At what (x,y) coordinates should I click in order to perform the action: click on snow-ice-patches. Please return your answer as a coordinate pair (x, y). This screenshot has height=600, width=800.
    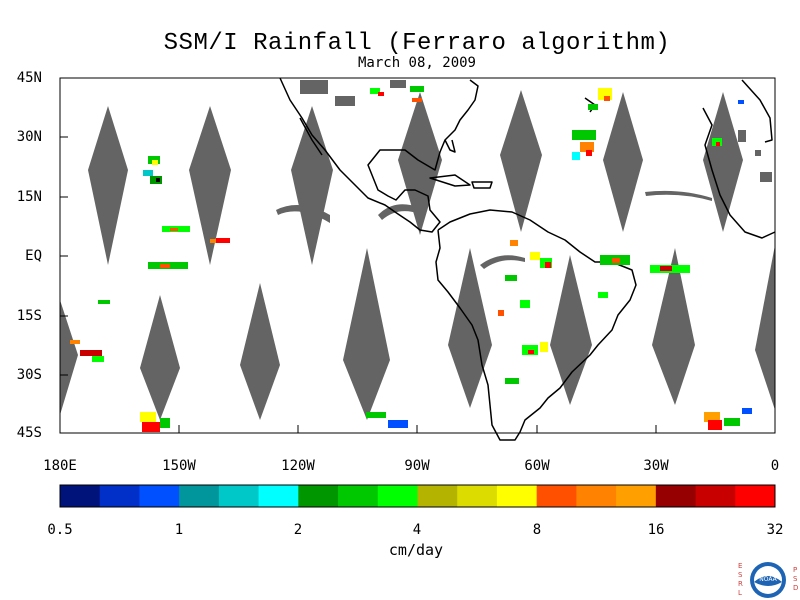
    Looking at the image, I should click on (536, 131).